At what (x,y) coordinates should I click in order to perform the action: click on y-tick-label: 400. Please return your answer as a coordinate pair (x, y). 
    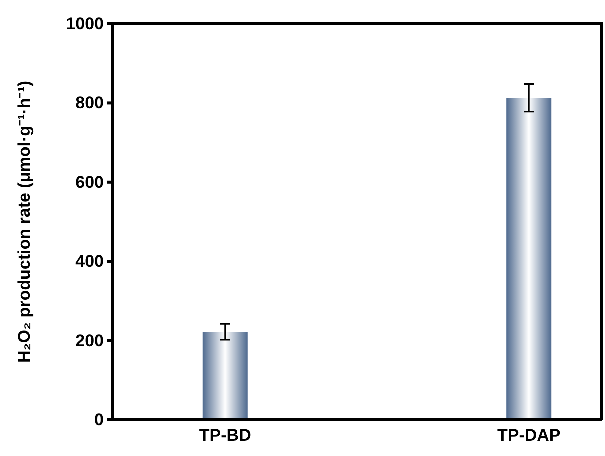
    Looking at the image, I should click on (90, 262).